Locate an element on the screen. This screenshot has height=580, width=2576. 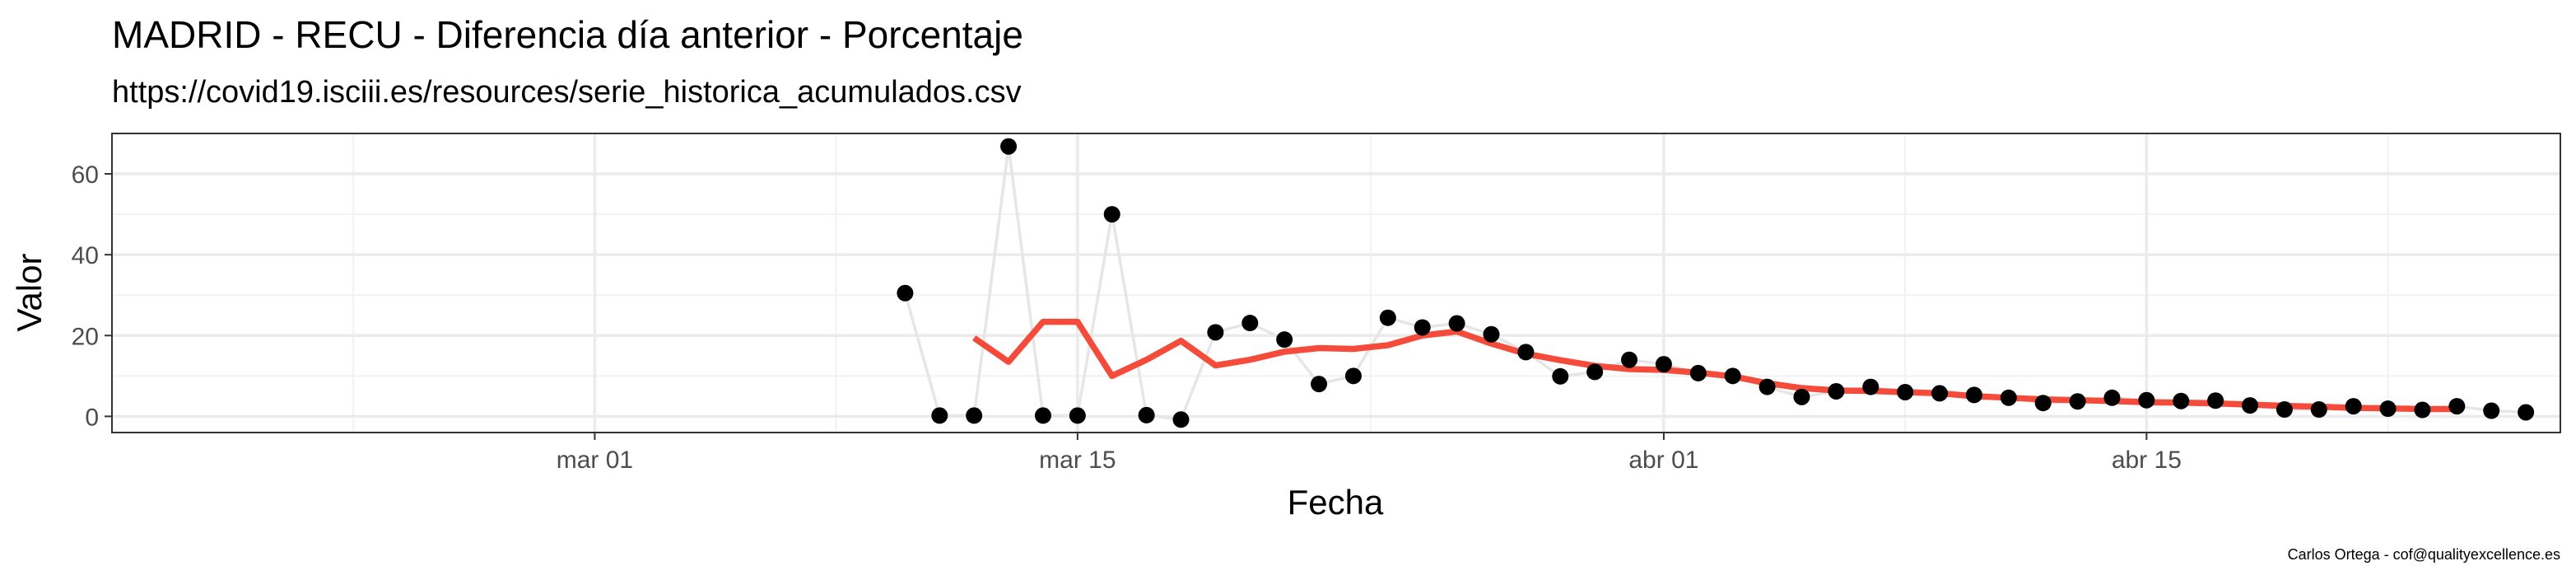
y-tick-label: 60 is located at coordinates (85, 175).